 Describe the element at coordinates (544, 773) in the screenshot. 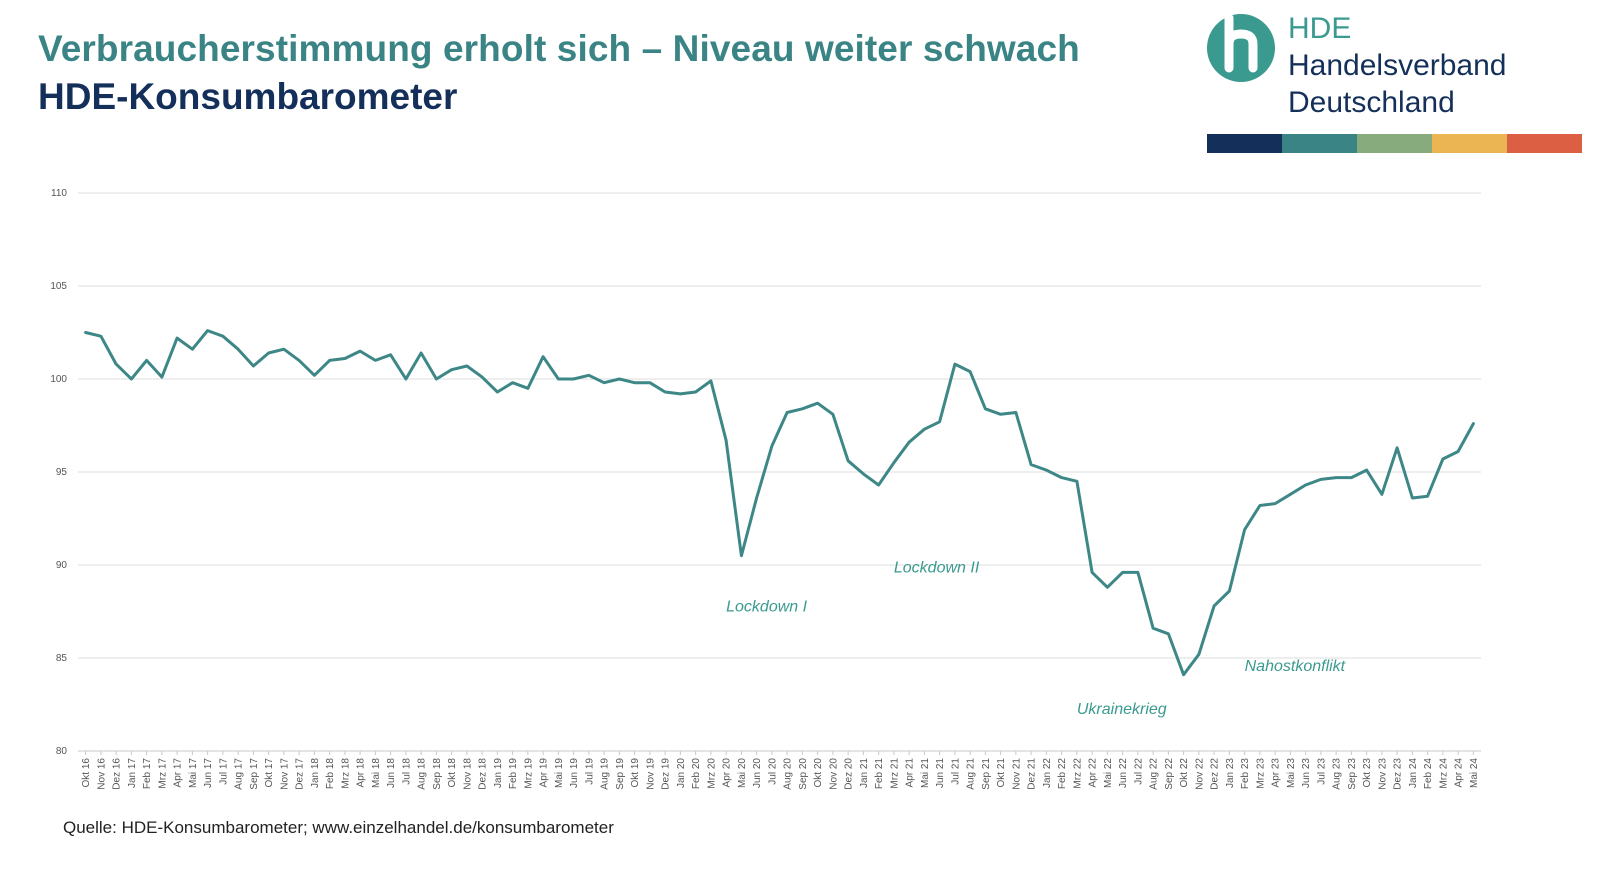

I see `x-tick-label: Apr 19` at that location.